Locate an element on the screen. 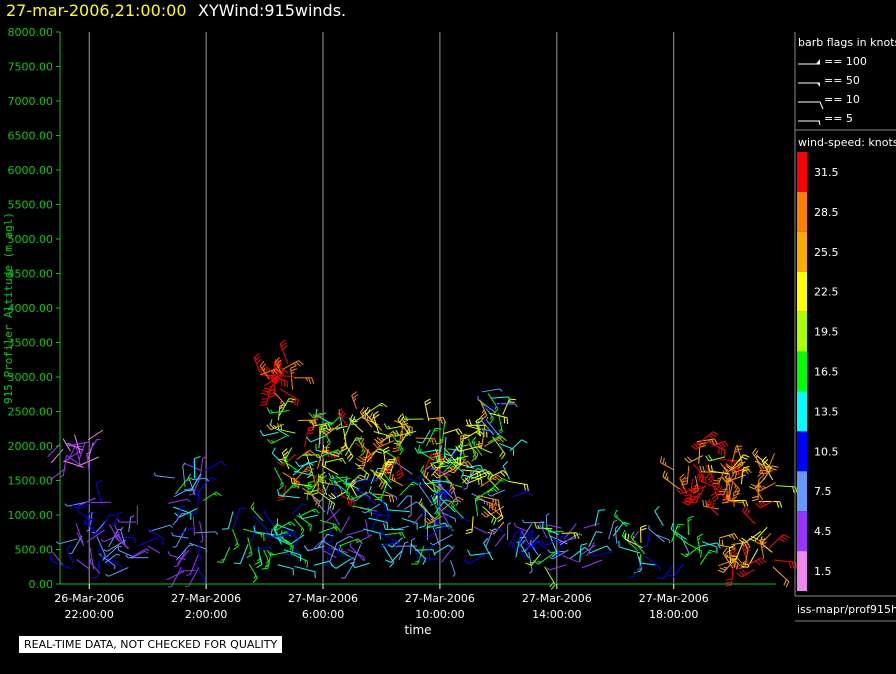 The height and width of the screenshot is (674, 896). y-tick-label: 3000.00 is located at coordinates (31, 377).